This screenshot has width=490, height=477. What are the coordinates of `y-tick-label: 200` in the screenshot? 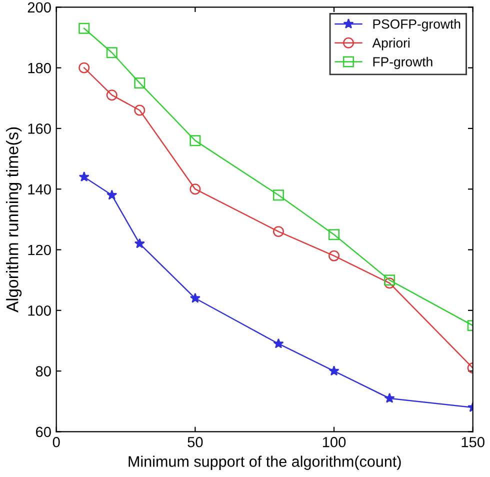 It's located at (39, 7).